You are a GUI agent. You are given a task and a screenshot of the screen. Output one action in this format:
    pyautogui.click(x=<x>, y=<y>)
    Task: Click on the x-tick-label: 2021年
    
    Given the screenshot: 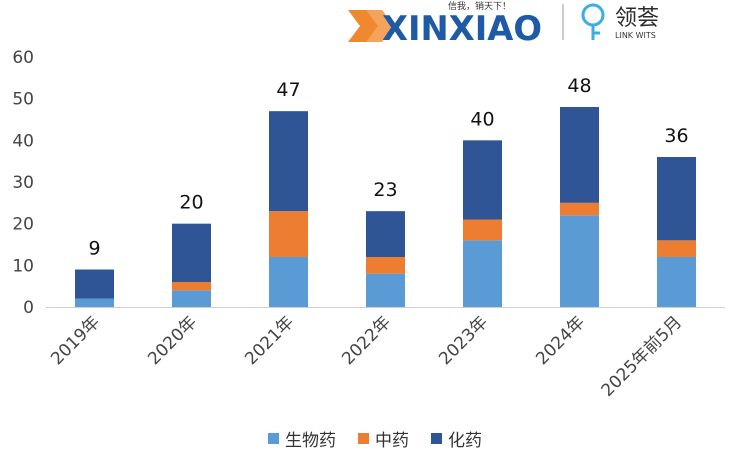 What is the action you would take?
    pyautogui.click(x=269, y=340)
    